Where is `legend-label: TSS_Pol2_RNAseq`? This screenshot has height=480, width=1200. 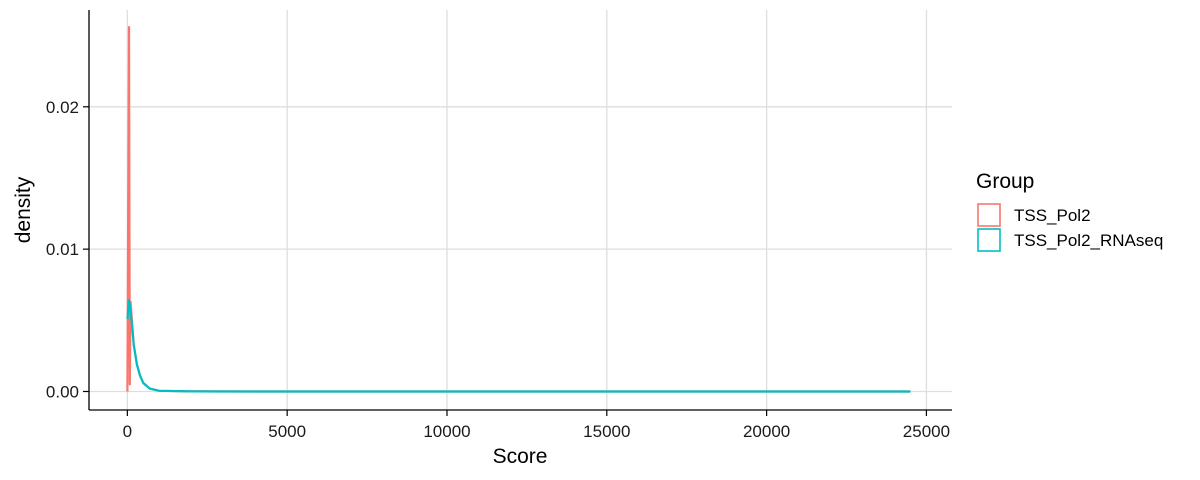 legend-label: TSS_Pol2_RNAseq is located at coordinates (1088, 240).